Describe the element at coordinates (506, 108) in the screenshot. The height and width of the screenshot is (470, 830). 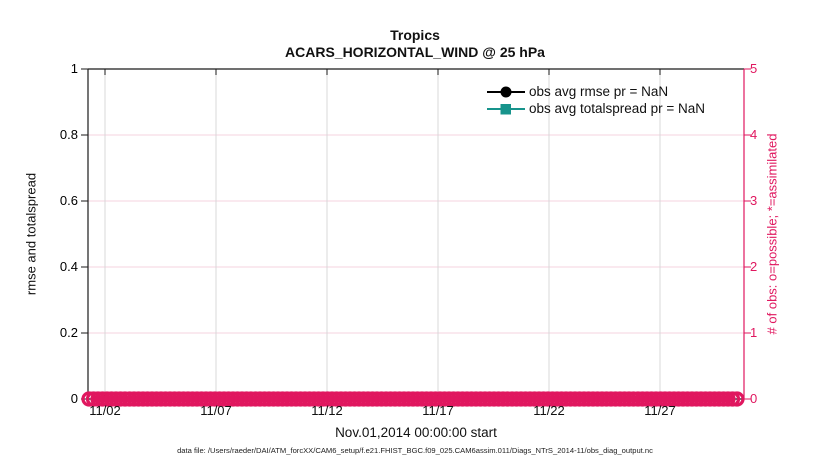
I see `totalspread-line-square-marker` at that location.